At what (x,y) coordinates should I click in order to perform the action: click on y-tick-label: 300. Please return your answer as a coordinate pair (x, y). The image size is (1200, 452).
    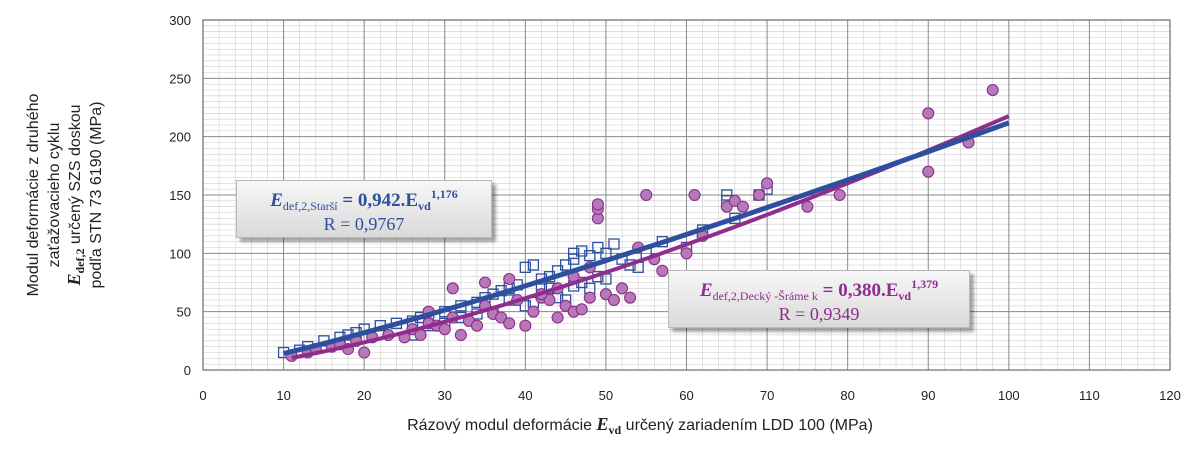
    Looking at the image, I should click on (180, 20).